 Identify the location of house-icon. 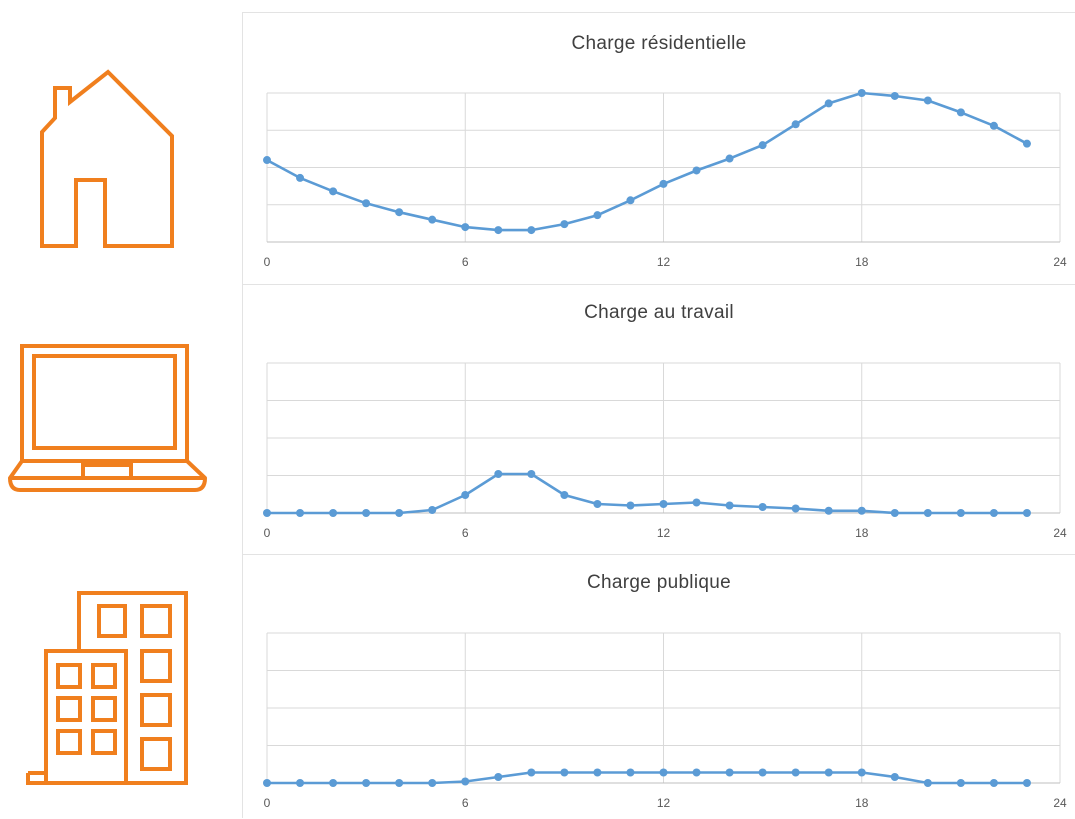
(107, 158).